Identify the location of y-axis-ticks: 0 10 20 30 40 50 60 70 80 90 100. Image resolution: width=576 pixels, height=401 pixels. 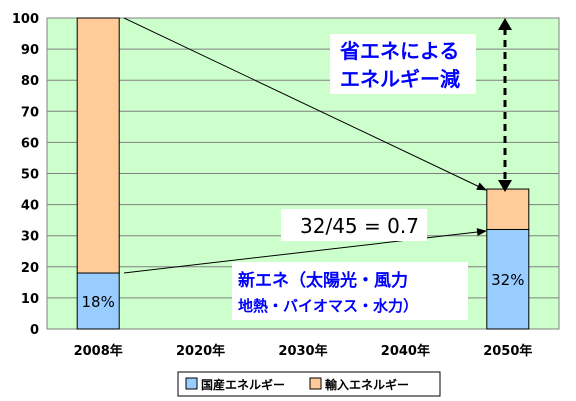
(25, 175).